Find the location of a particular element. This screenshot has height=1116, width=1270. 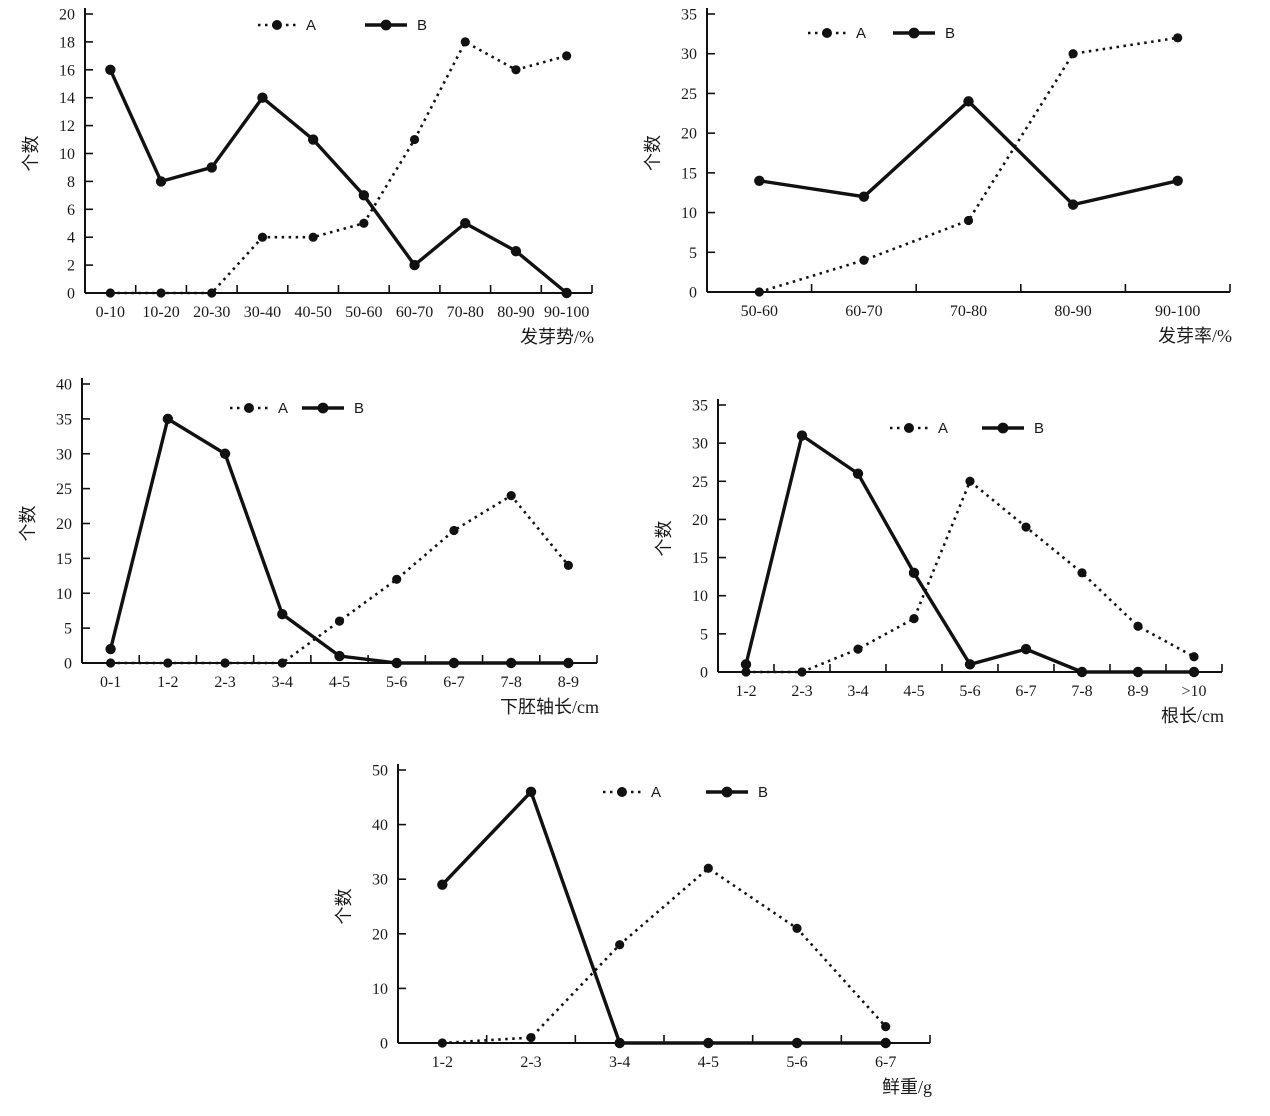

y-tick-label: 2 is located at coordinates (71, 266).